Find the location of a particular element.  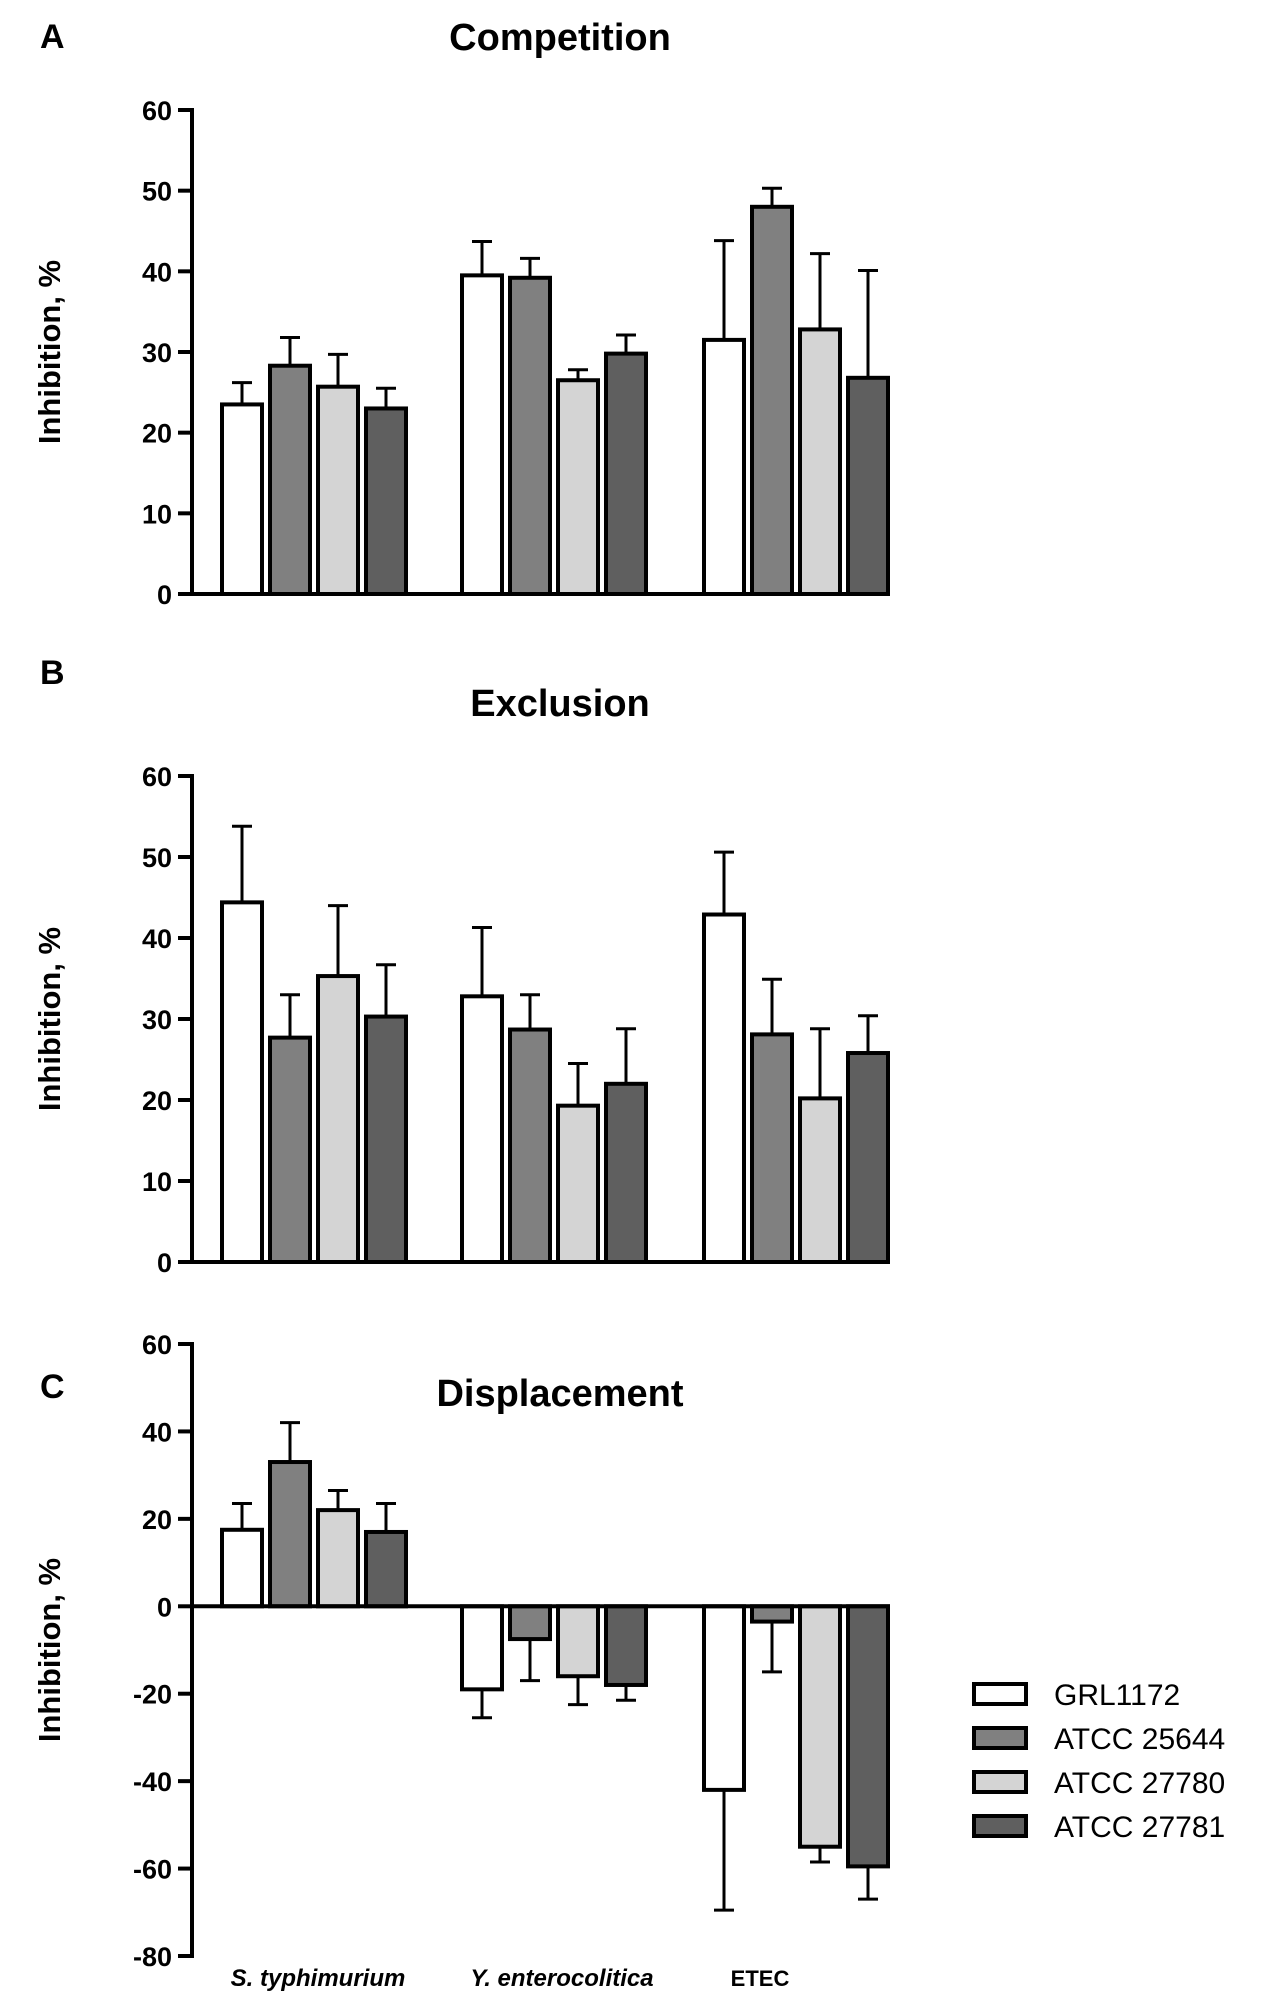

legend: GRL1172 ATCC 25644 ATCC 27780 ATCC 27781 is located at coordinates (1098, 1761).